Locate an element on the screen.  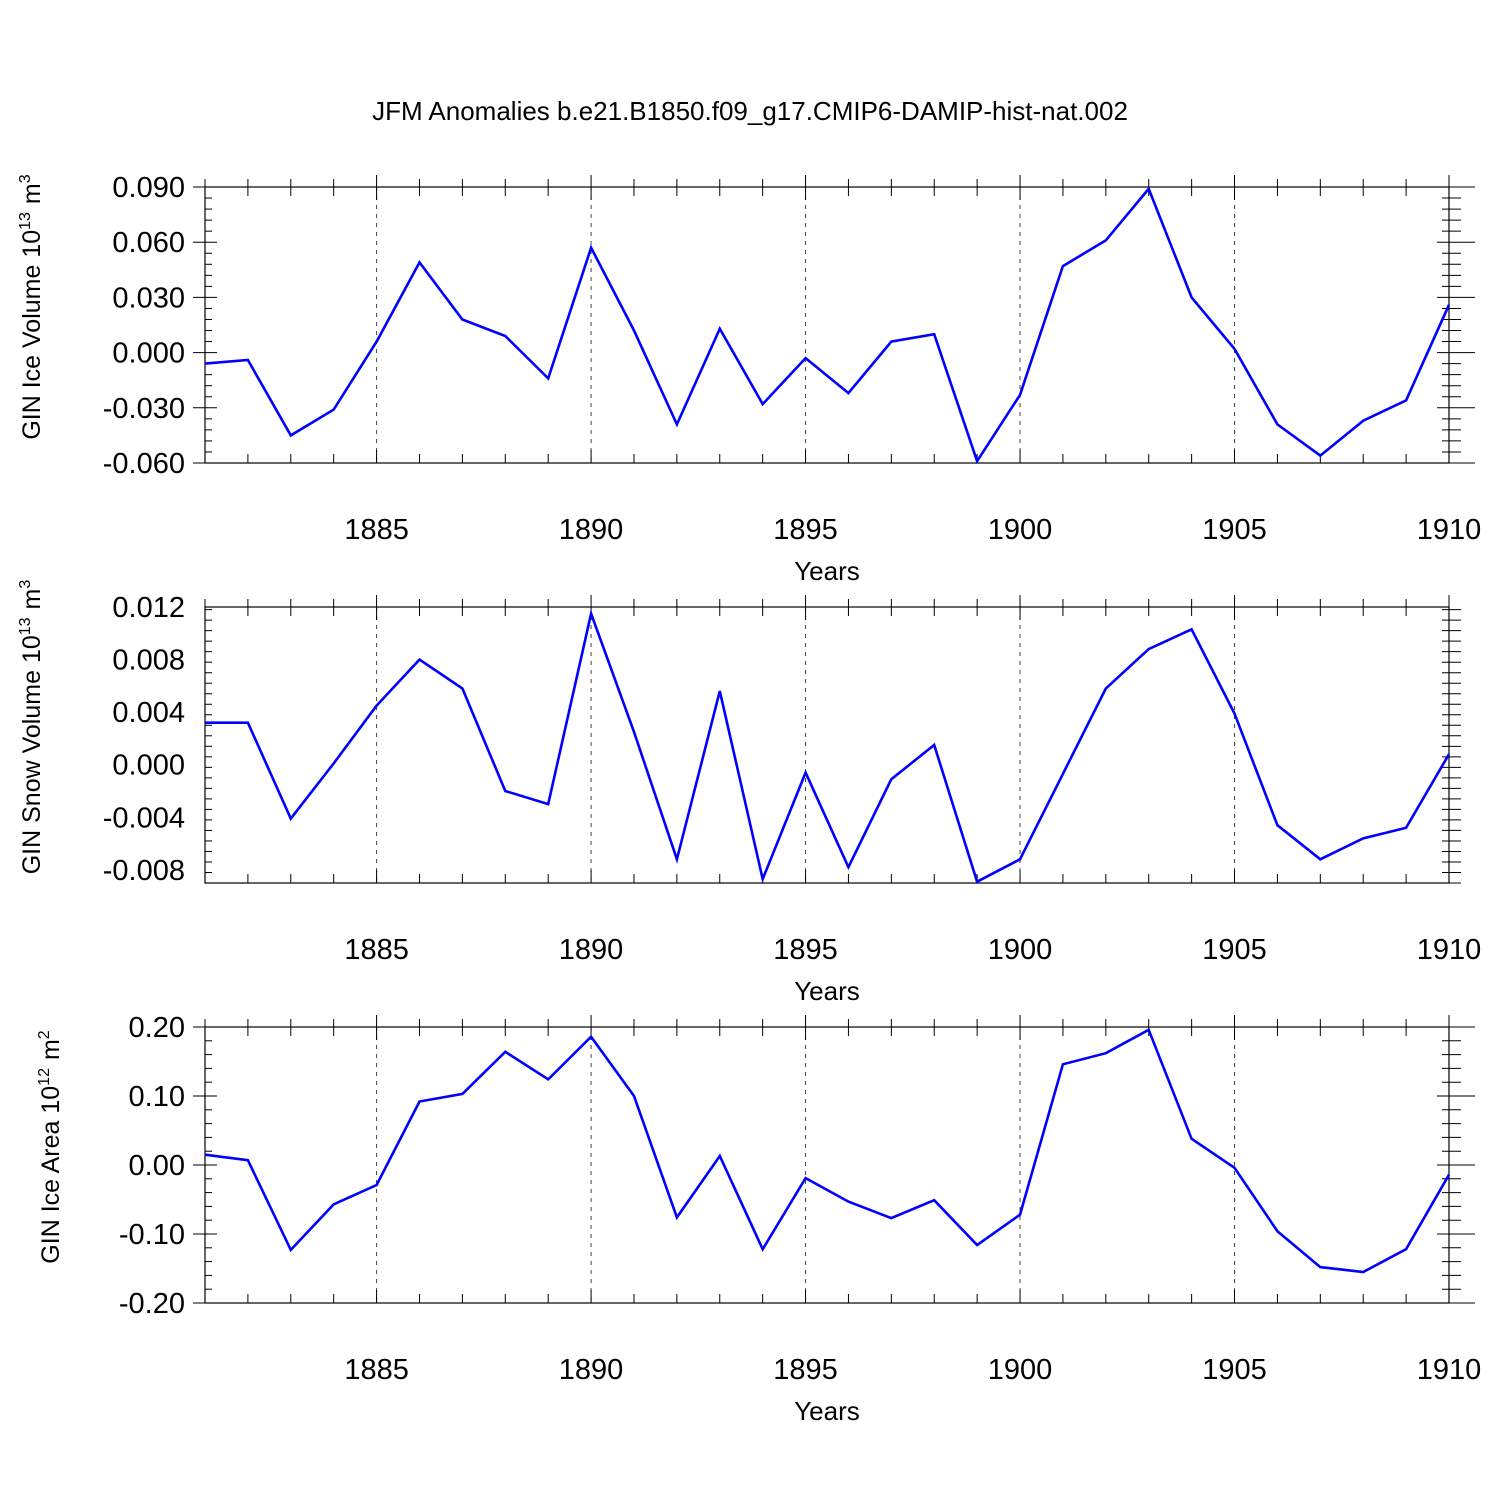
y-axis-title: GIN Ice Area 1012m2 is located at coordinates (50, 1147).